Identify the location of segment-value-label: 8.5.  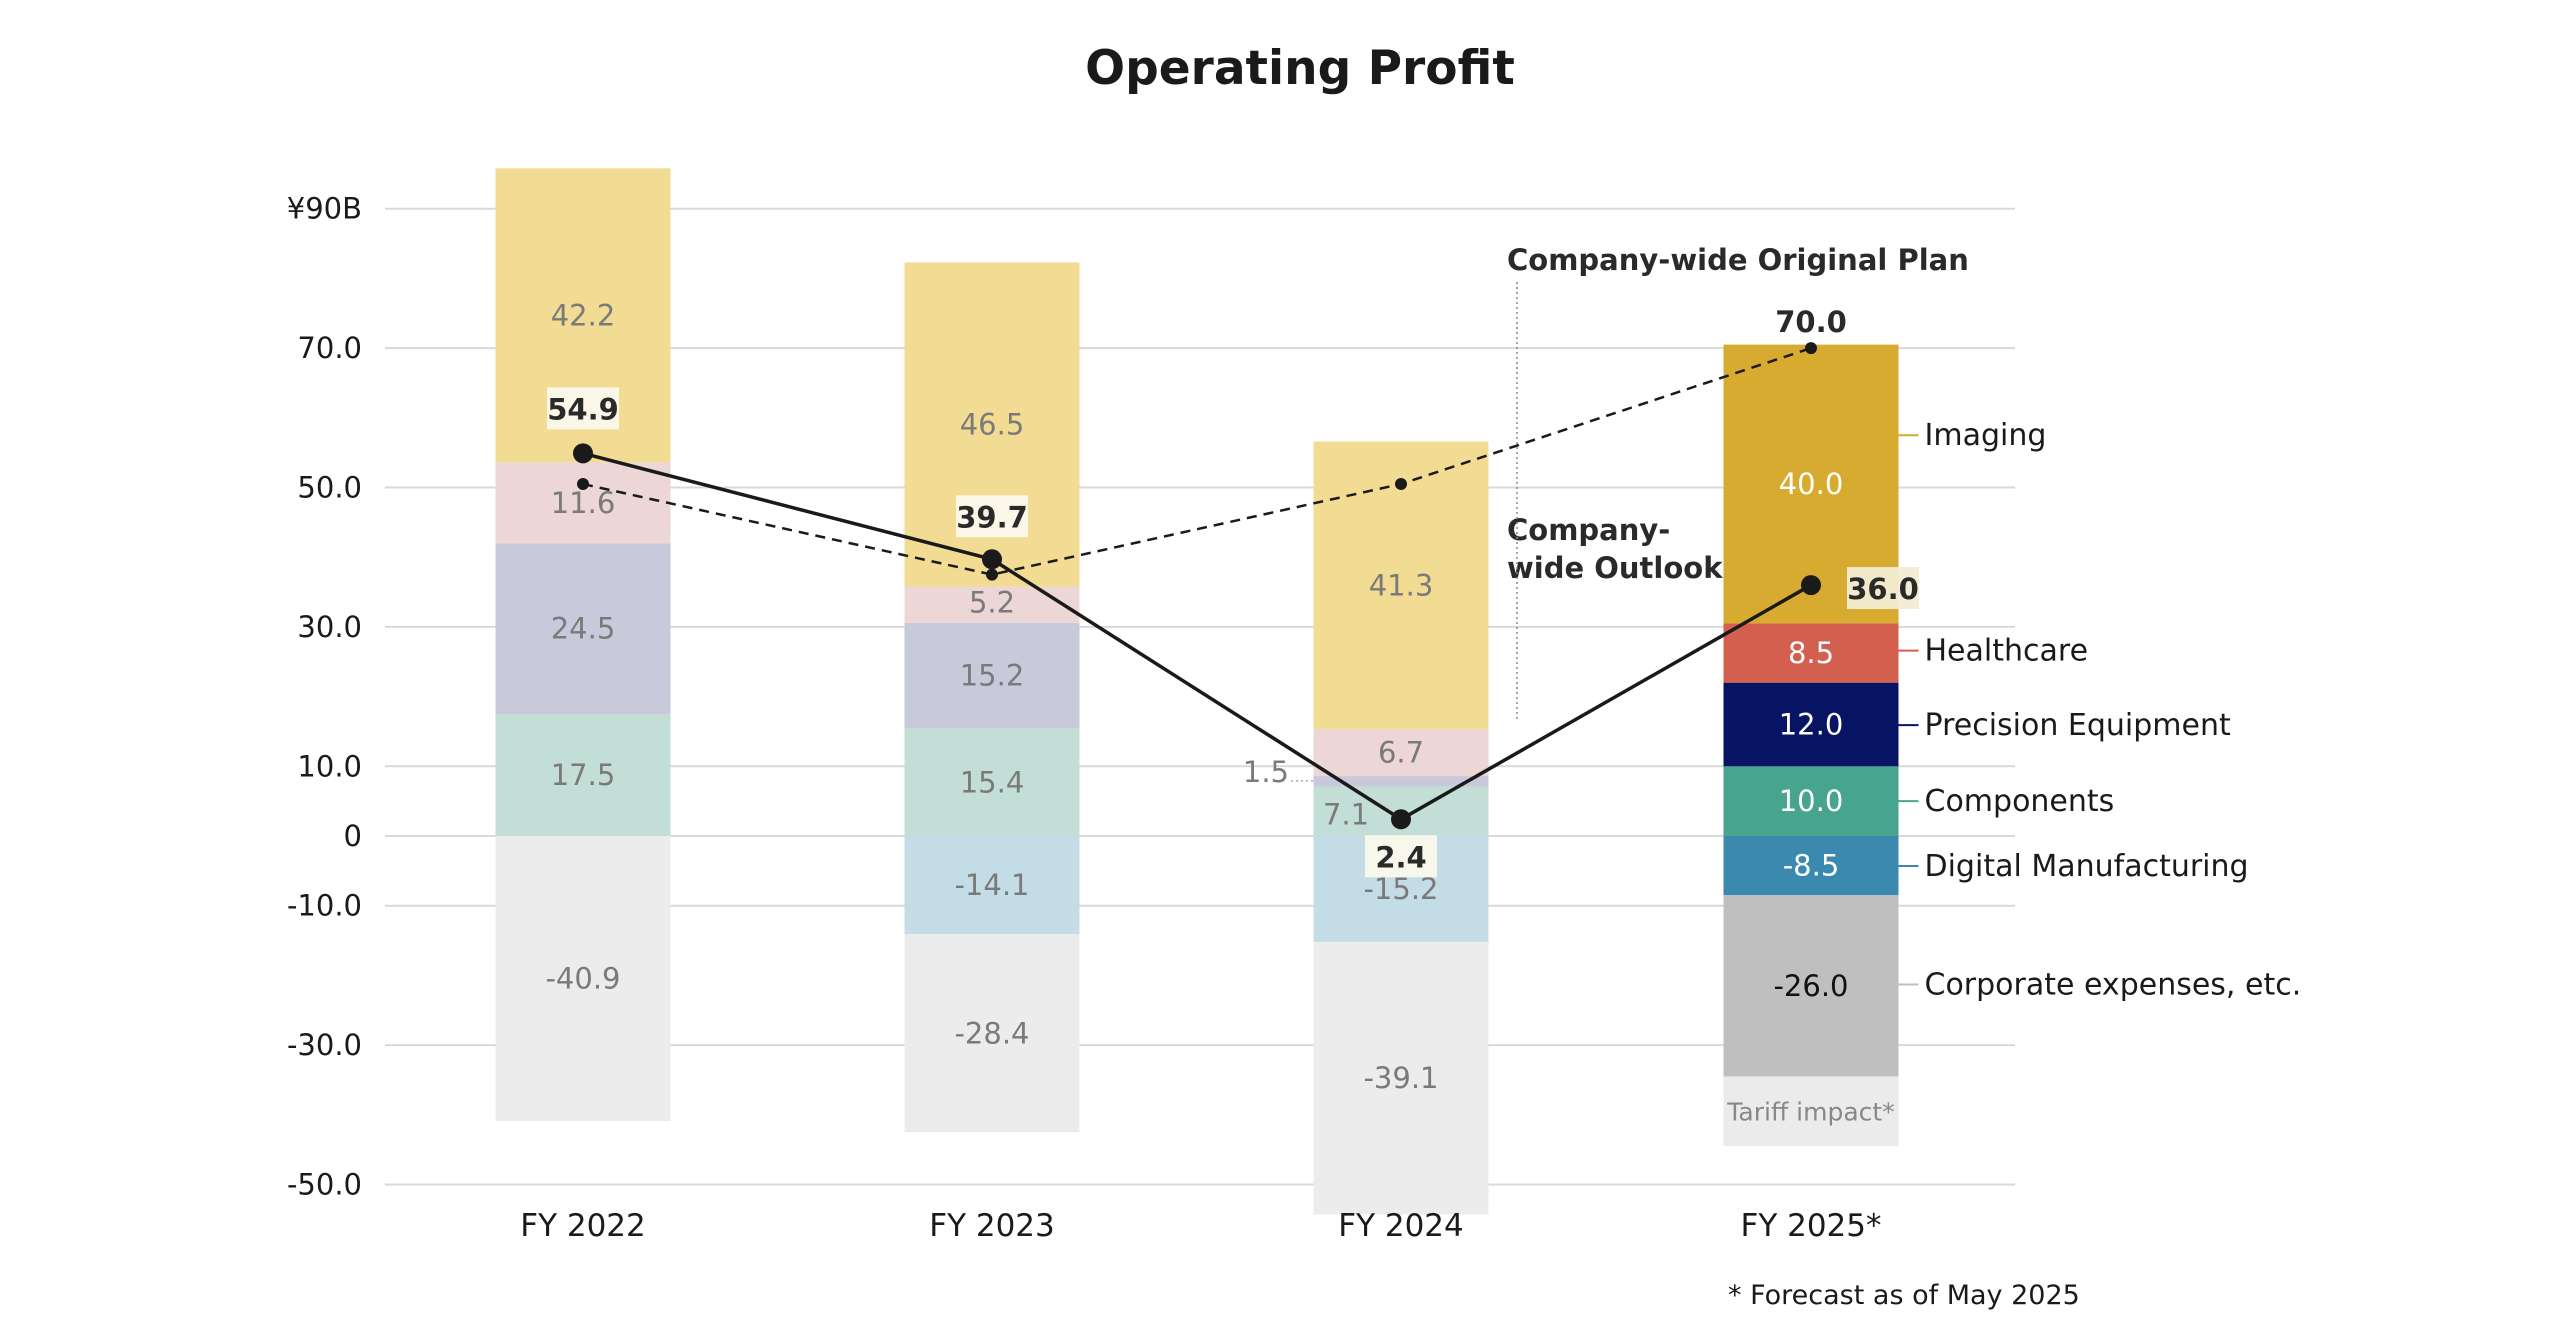
(1811, 653).